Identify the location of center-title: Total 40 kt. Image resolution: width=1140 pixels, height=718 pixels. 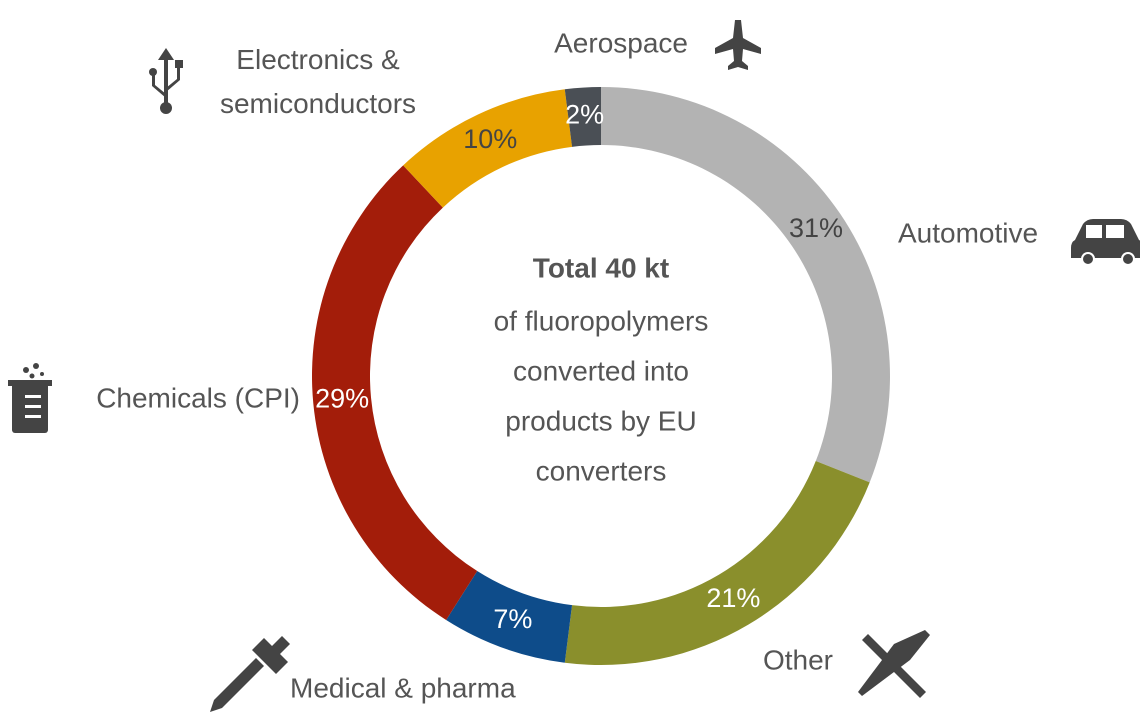
(601, 267).